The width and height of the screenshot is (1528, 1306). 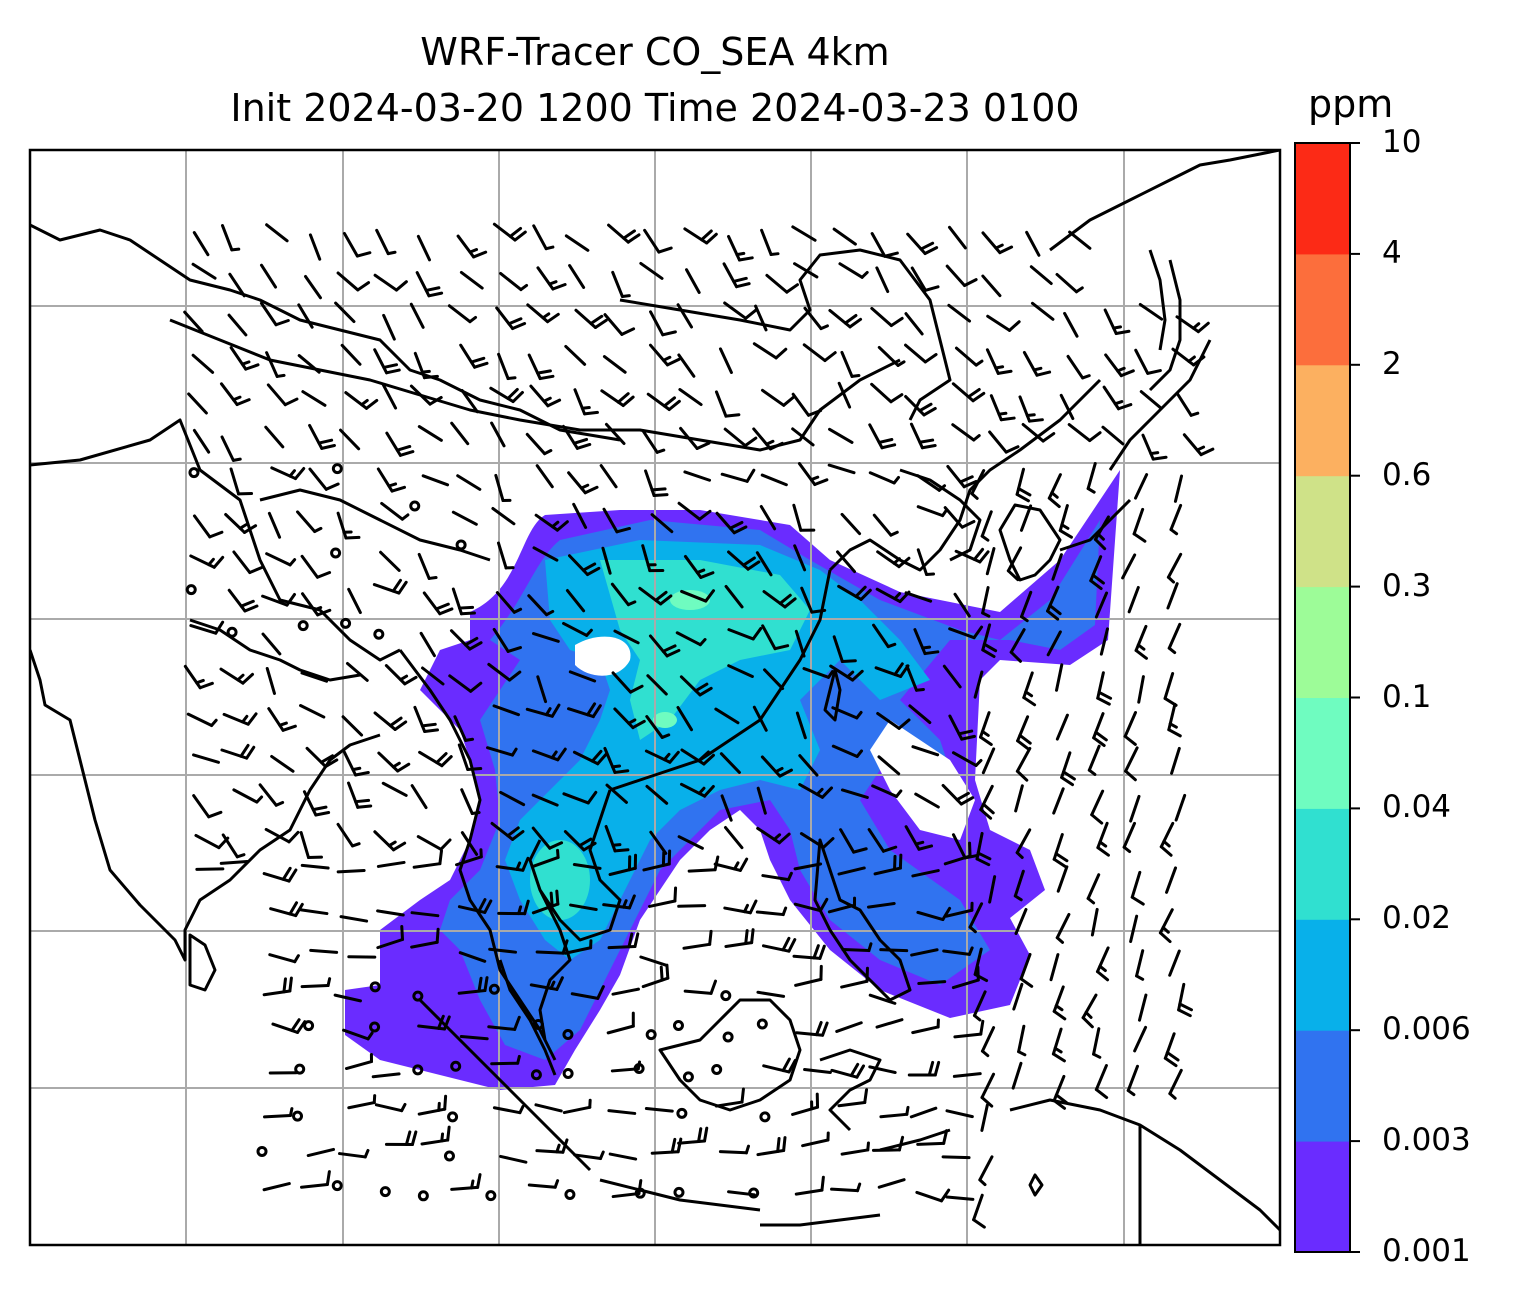 I want to click on colorbar-tick-label: 0.006, so click(x=1426, y=1029).